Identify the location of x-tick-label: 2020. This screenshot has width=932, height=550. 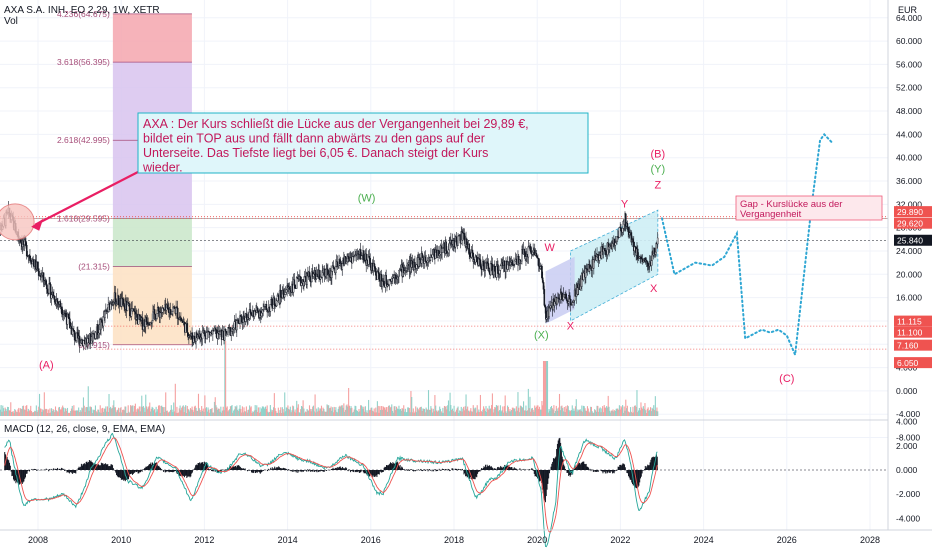
(537, 540).